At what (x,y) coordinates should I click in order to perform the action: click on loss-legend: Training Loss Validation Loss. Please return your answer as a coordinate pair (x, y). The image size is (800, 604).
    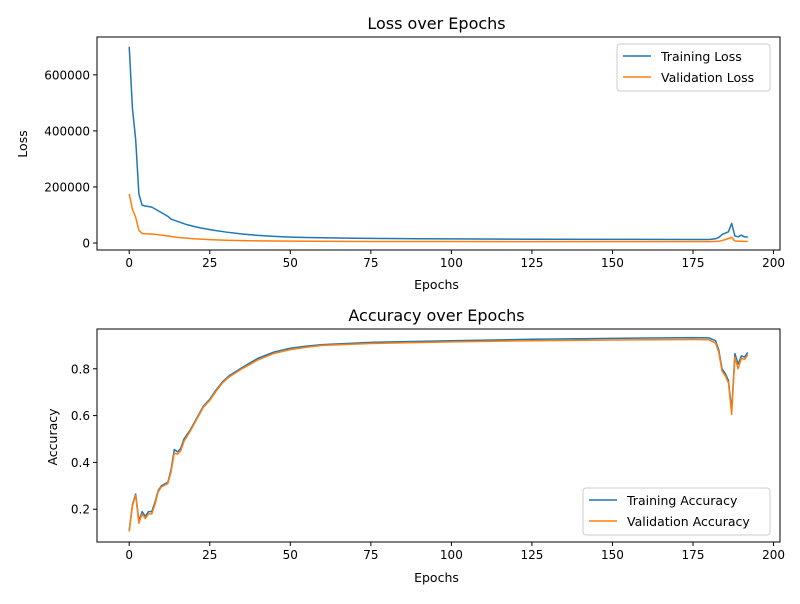
    Looking at the image, I should click on (693, 67).